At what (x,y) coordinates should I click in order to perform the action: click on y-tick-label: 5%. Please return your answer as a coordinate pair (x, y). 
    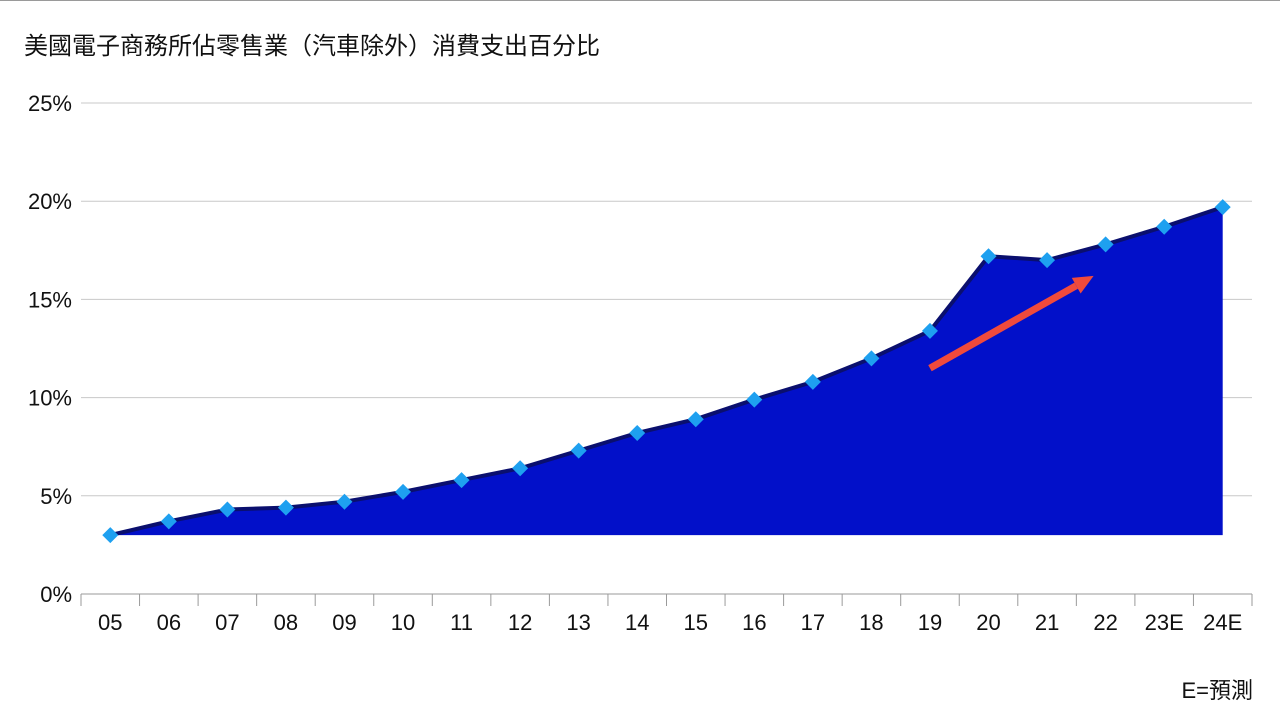
    Looking at the image, I should click on (56, 496).